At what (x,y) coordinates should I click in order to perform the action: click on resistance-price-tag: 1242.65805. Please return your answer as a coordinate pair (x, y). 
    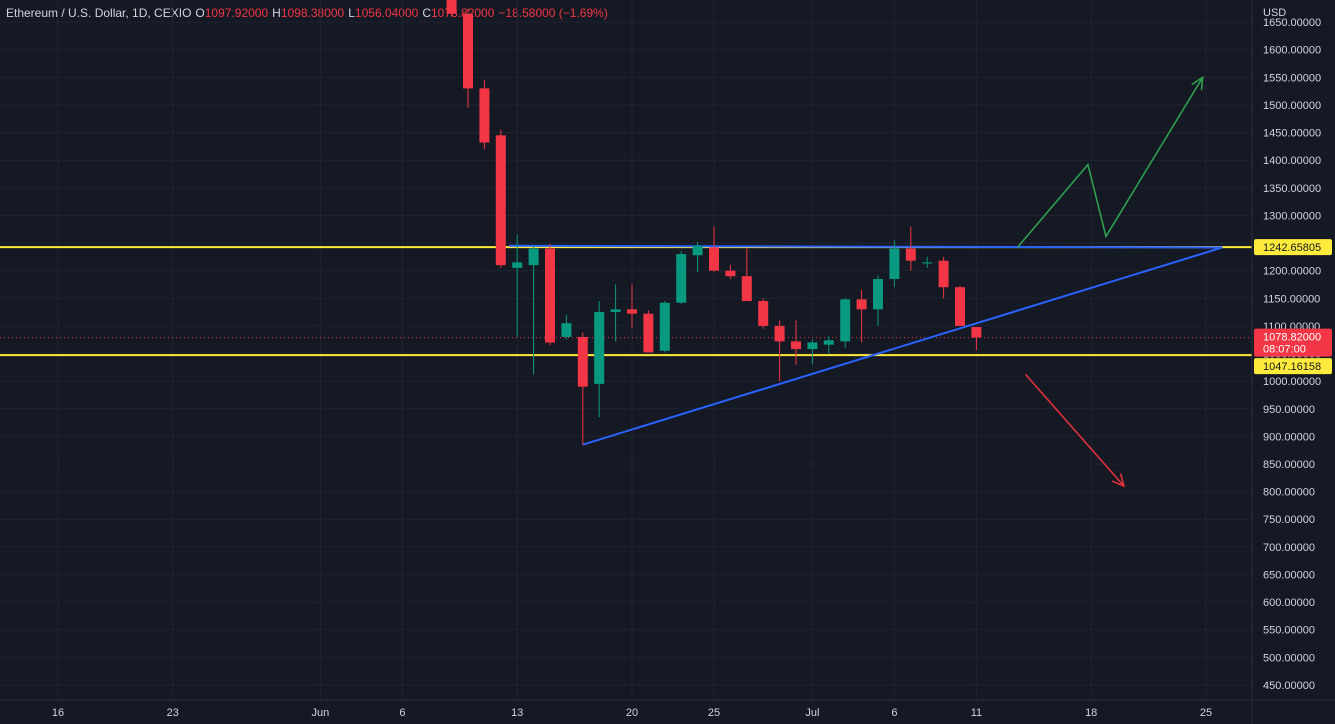
    Looking at the image, I should click on (1293, 247).